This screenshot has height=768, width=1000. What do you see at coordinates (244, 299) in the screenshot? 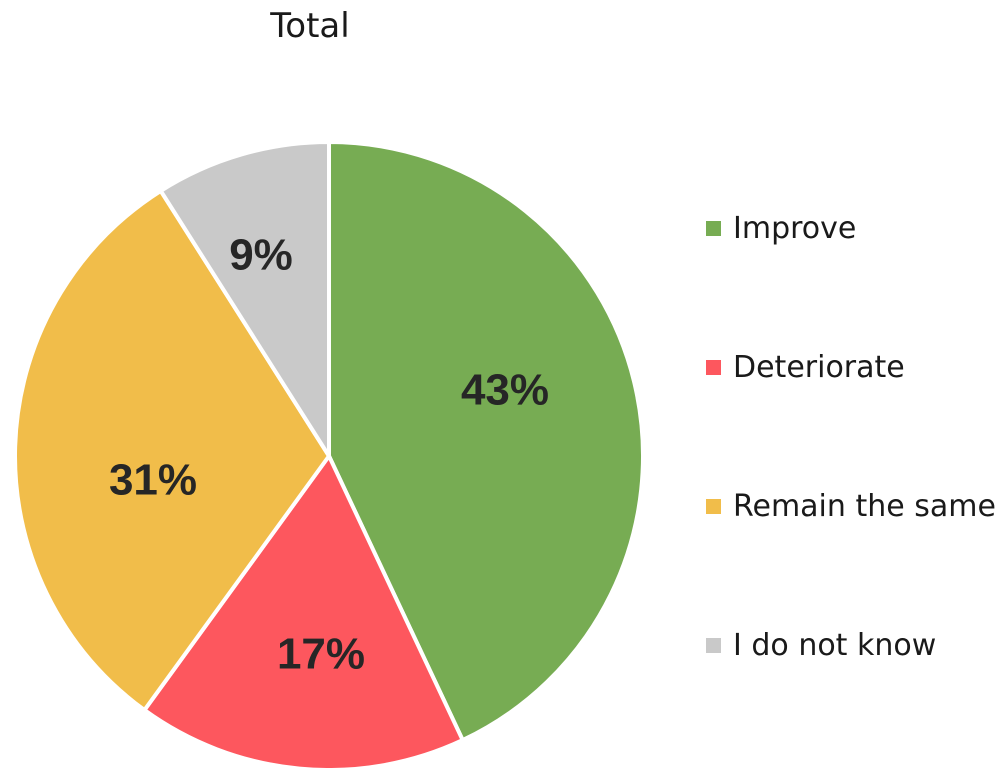
I see `pie-slice-i-do-not-know` at bounding box center [244, 299].